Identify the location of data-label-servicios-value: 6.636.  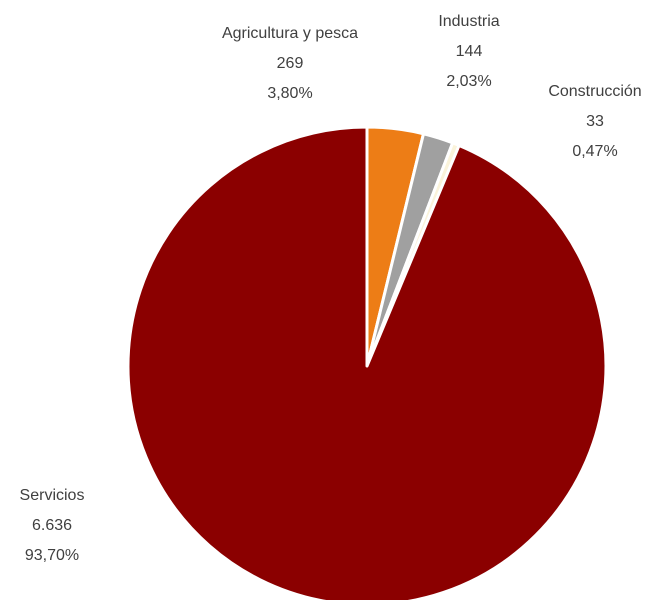
(52, 525).